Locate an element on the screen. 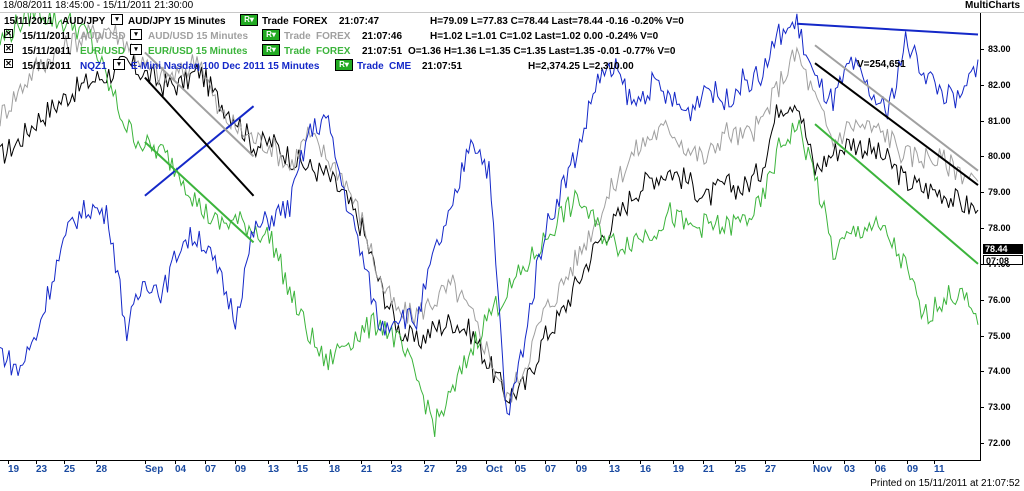 This screenshot has width=1024, height=491. price-axis-tick-label: 73.00 is located at coordinates (999, 407).